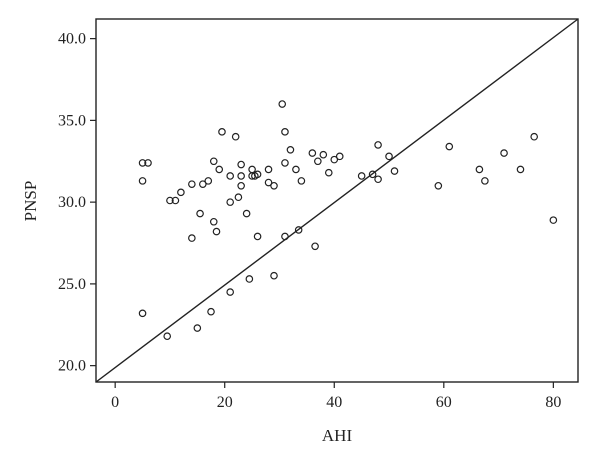 This screenshot has width=600, height=459. Describe the element at coordinates (334, 402) in the screenshot. I see `x-tick-label: 40` at that location.